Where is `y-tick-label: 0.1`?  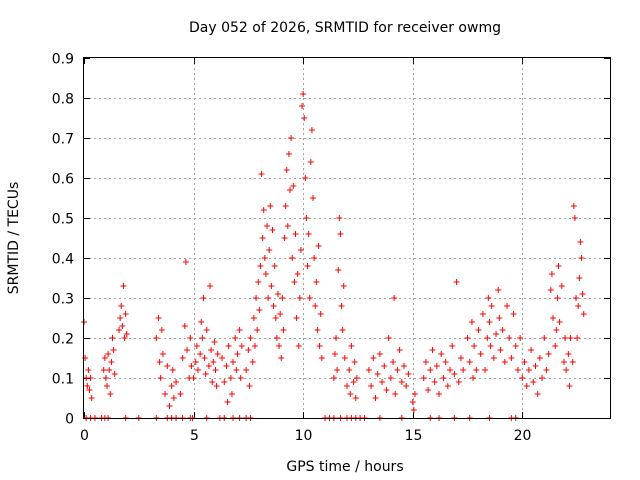 y-tick-label: 0.1 is located at coordinates (63, 380).